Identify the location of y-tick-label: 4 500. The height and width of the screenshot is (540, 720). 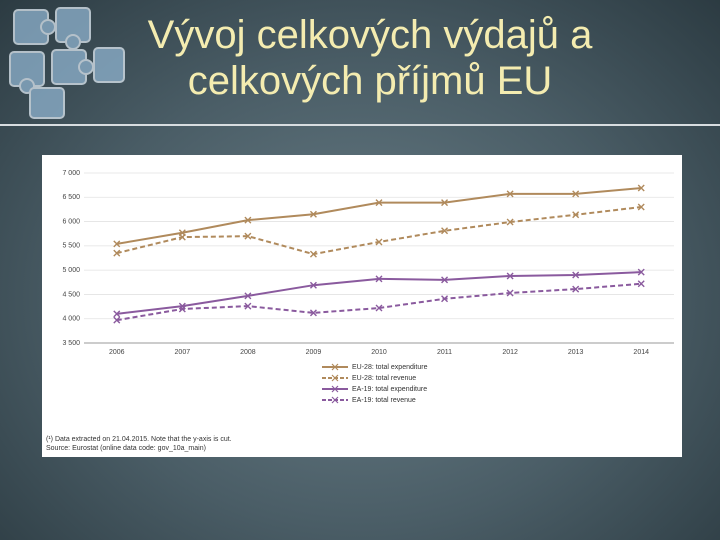
(71, 294).